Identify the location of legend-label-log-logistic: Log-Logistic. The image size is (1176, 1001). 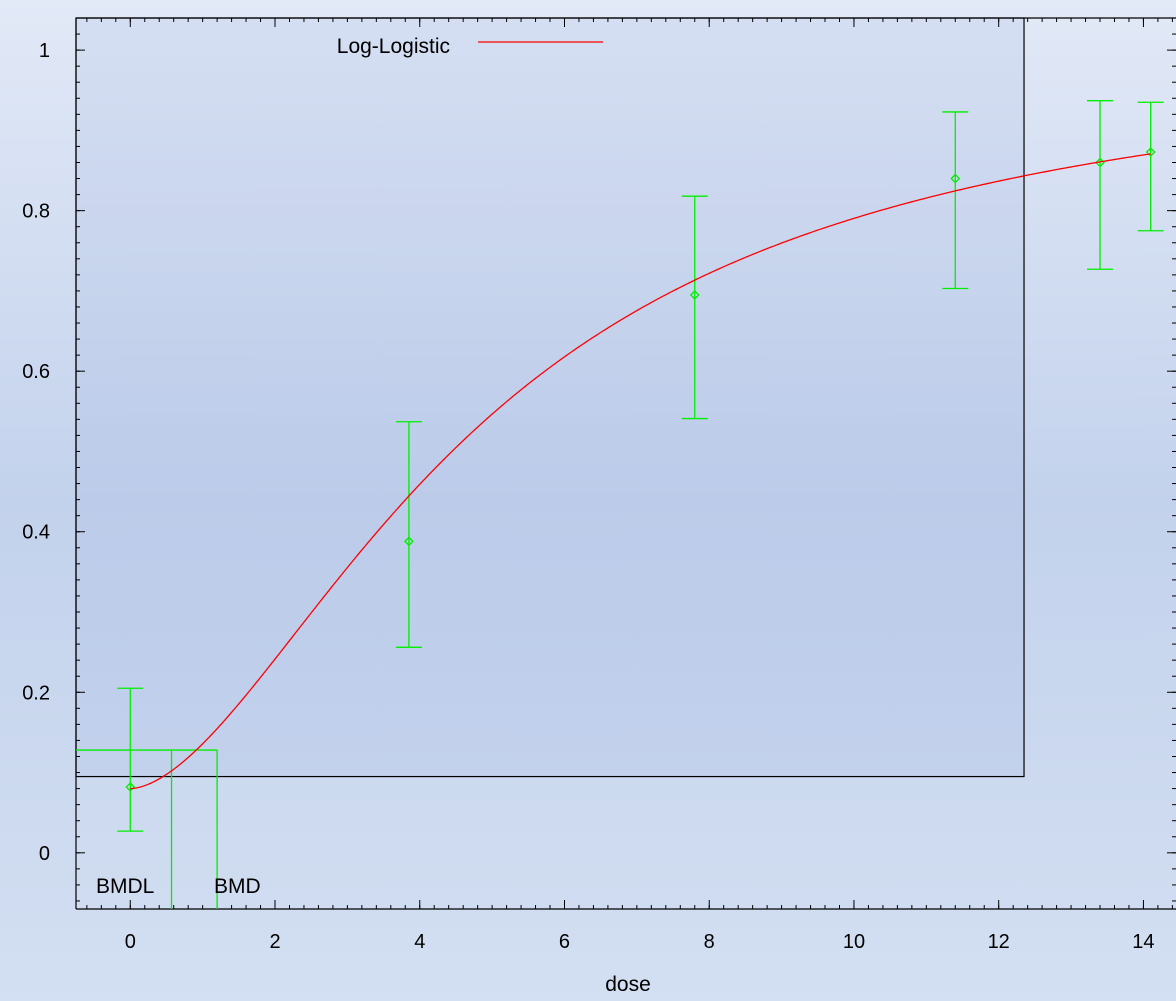
(393, 46).